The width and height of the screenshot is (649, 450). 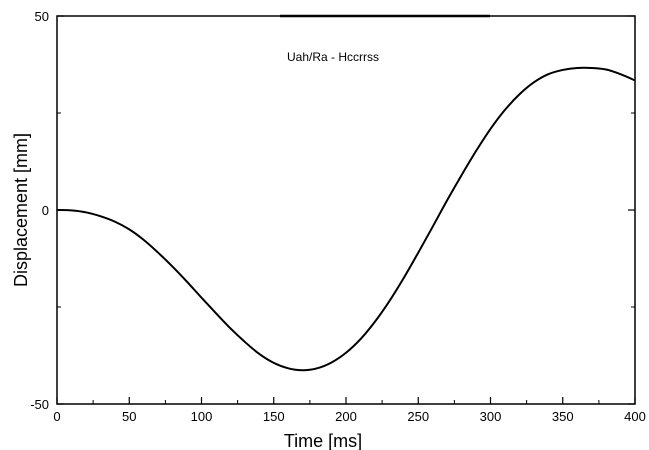 What do you see at coordinates (42, 16) in the screenshot?
I see `y-tick-label: 50` at bounding box center [42, 16].